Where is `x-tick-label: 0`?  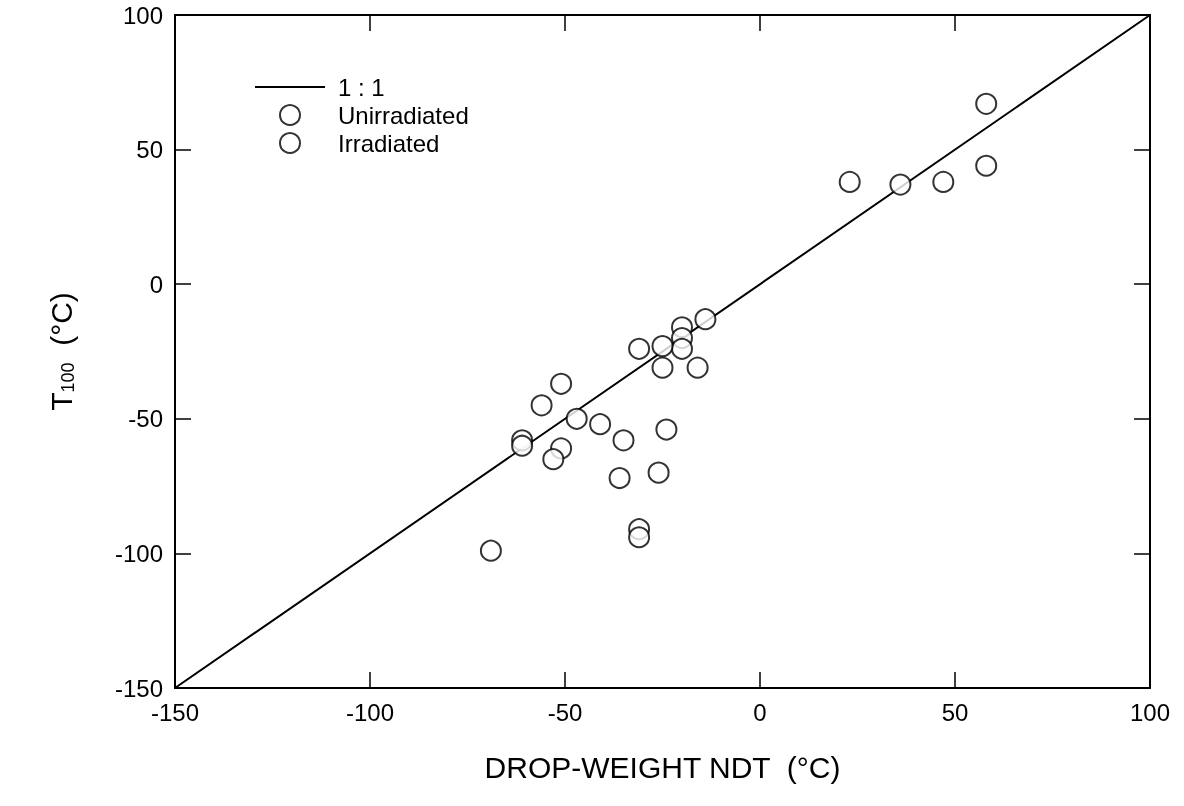 x-tick-label: 0 is located at coordinates (760, 712).